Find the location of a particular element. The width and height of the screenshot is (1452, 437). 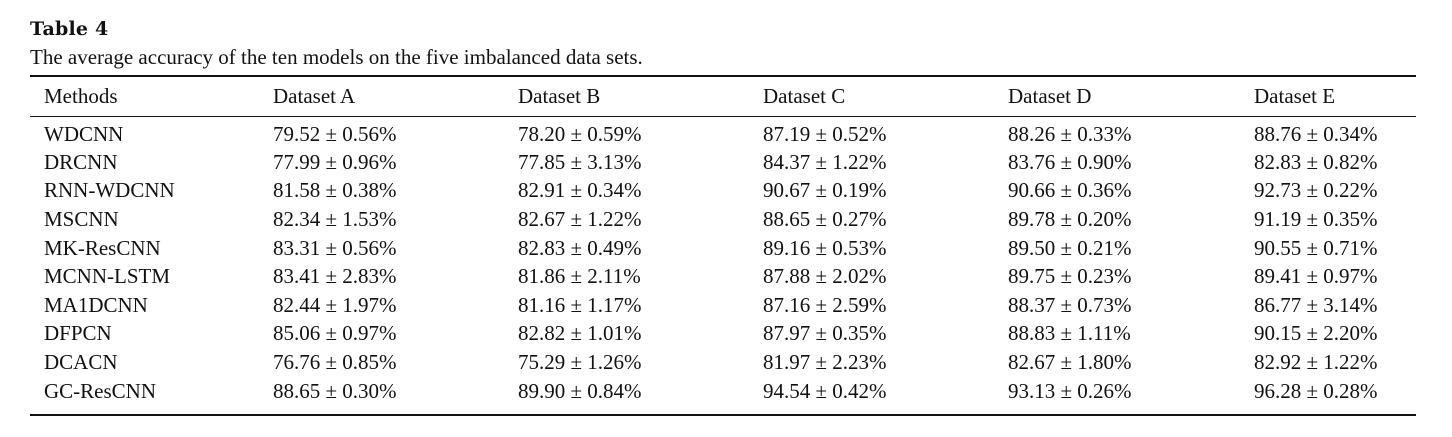

method-name-cell: MA1DCNN is located at coordinates (96, 304).